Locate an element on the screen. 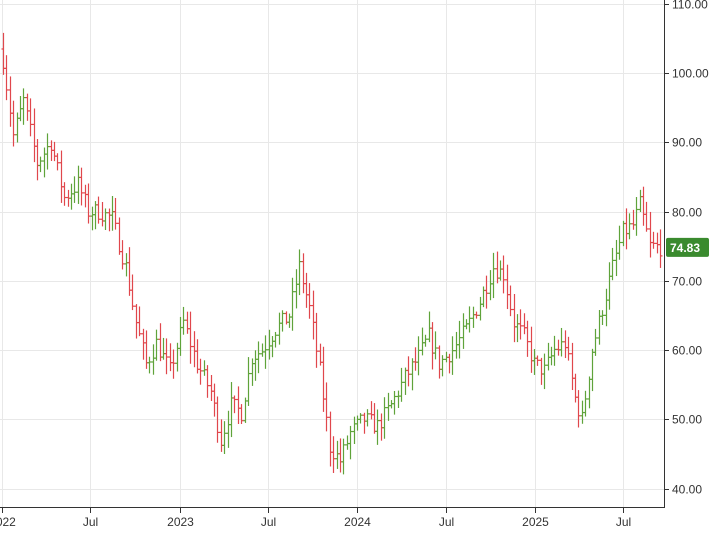 The width and height of the screenshot is (712, 534). last-price-badge-bg is located at coordinates (687, 247).